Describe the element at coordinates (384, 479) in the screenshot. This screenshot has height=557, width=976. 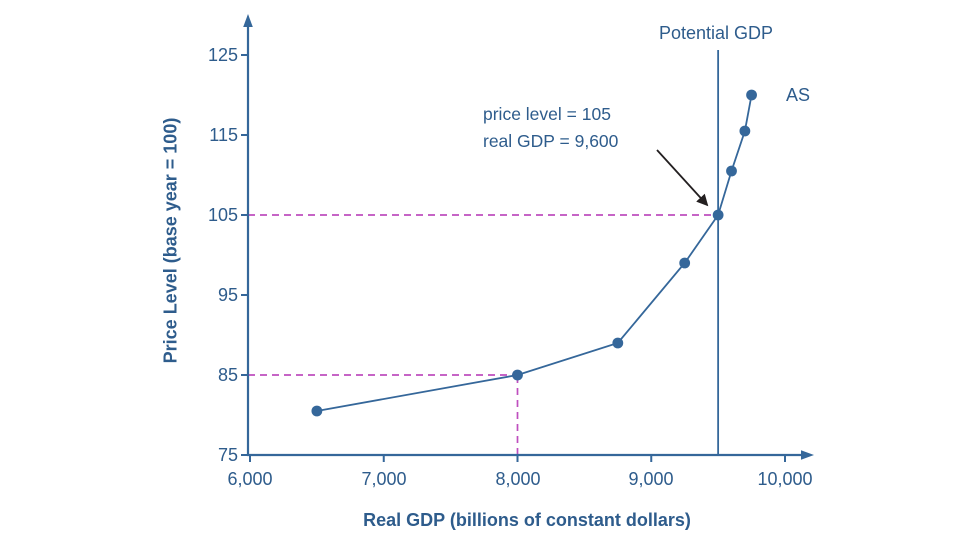
I see `x-tick-label: 7,000` at that location.